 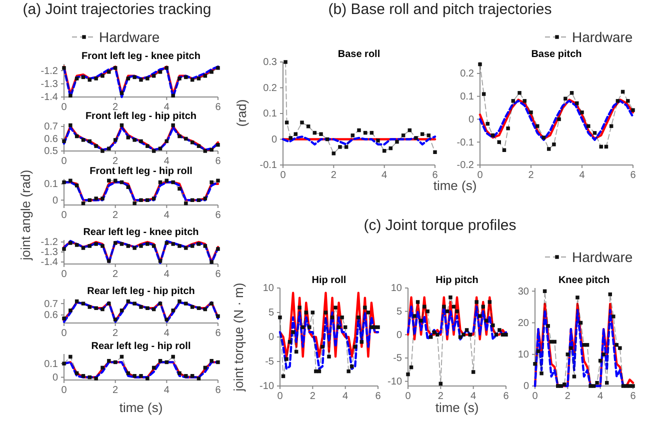 I want to click on y-tick-label: -0.1, so click(x=269, y=166).